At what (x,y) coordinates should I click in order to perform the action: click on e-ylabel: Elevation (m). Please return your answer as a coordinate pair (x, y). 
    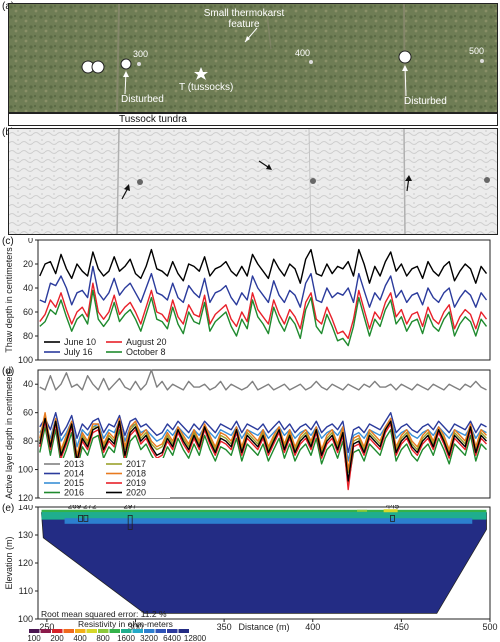
    Looking at the image, I should click on (9, 562).